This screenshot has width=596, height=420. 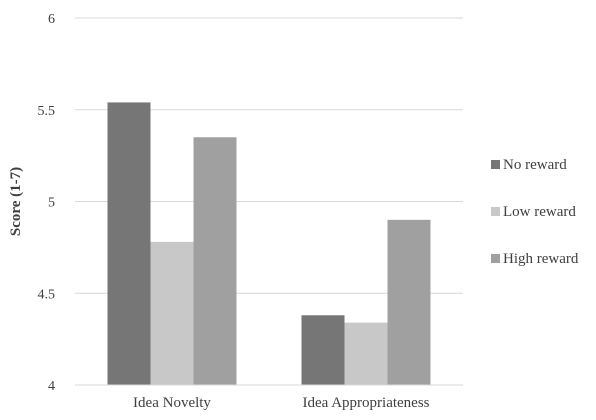 I want to click on x-axis-categories: Idea Novelty Idea Appropriateness, so click(x=281, y=403).